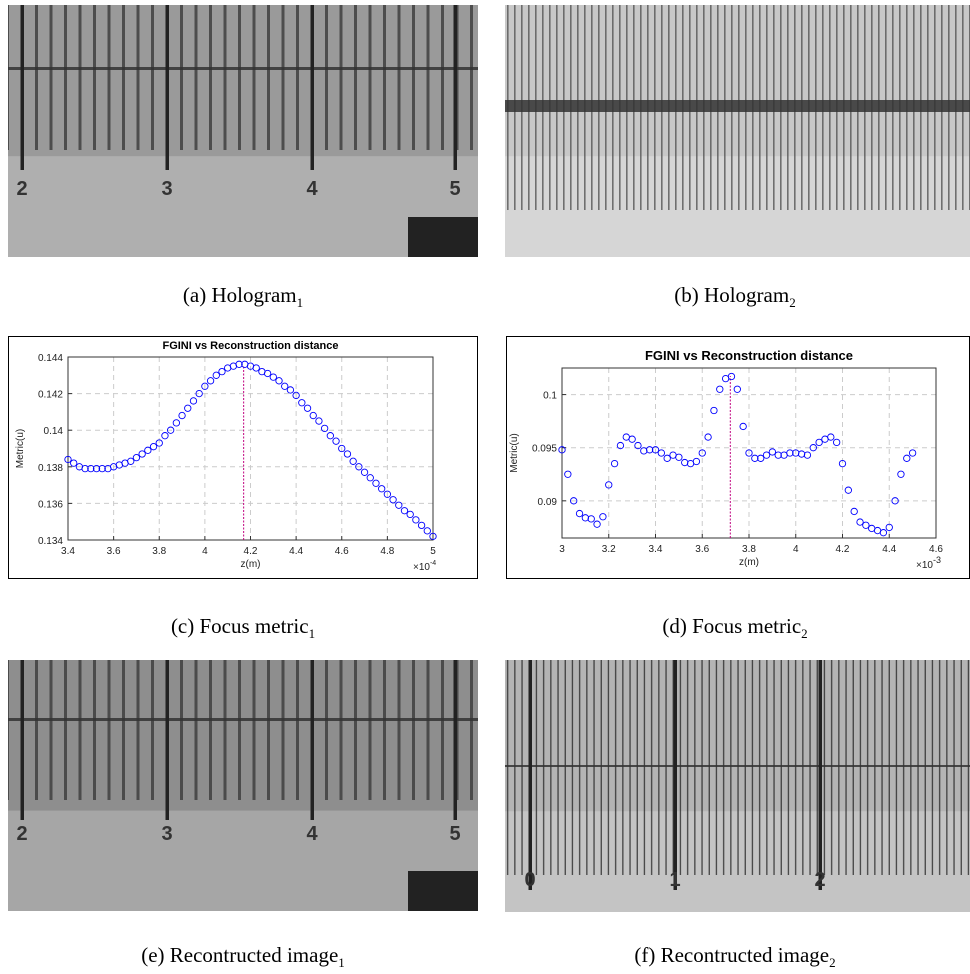  Describe the element at coordinates (240, 295) in the screenshot. I see `caption-text: (a) Hologram` at that location.